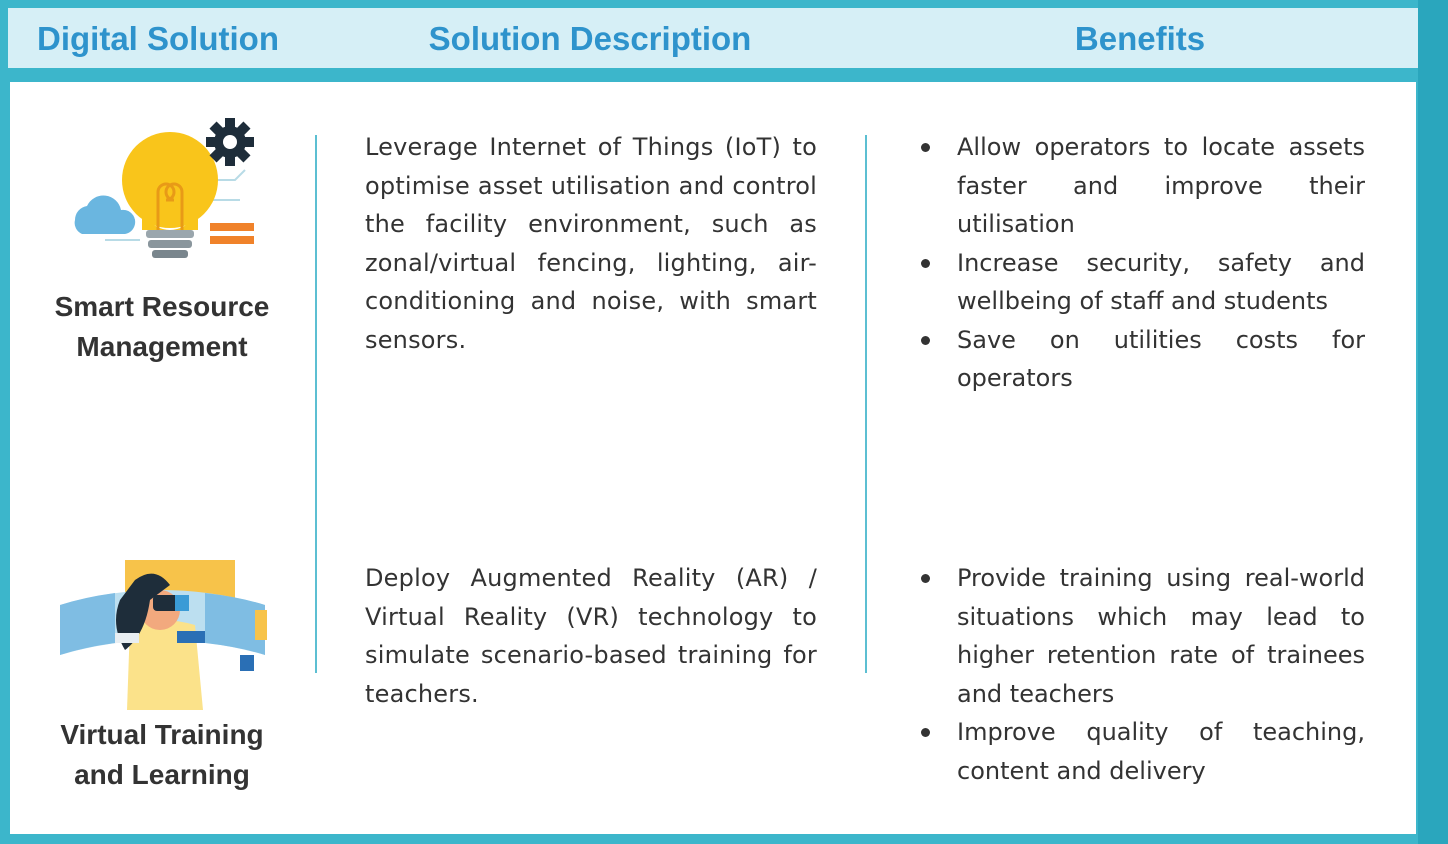  Describe the element at coordinates (1140, 359) in the screenshot. I see `benefit: Save on utilities costs for operators` at that location.